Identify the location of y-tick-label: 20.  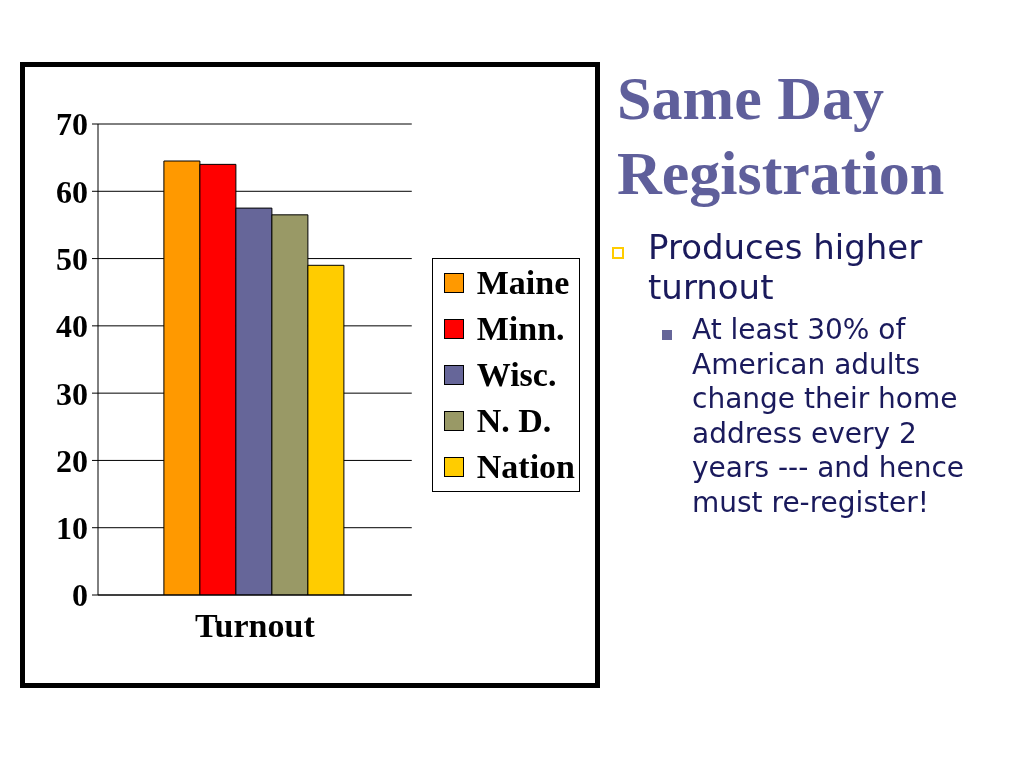
(72, 460).